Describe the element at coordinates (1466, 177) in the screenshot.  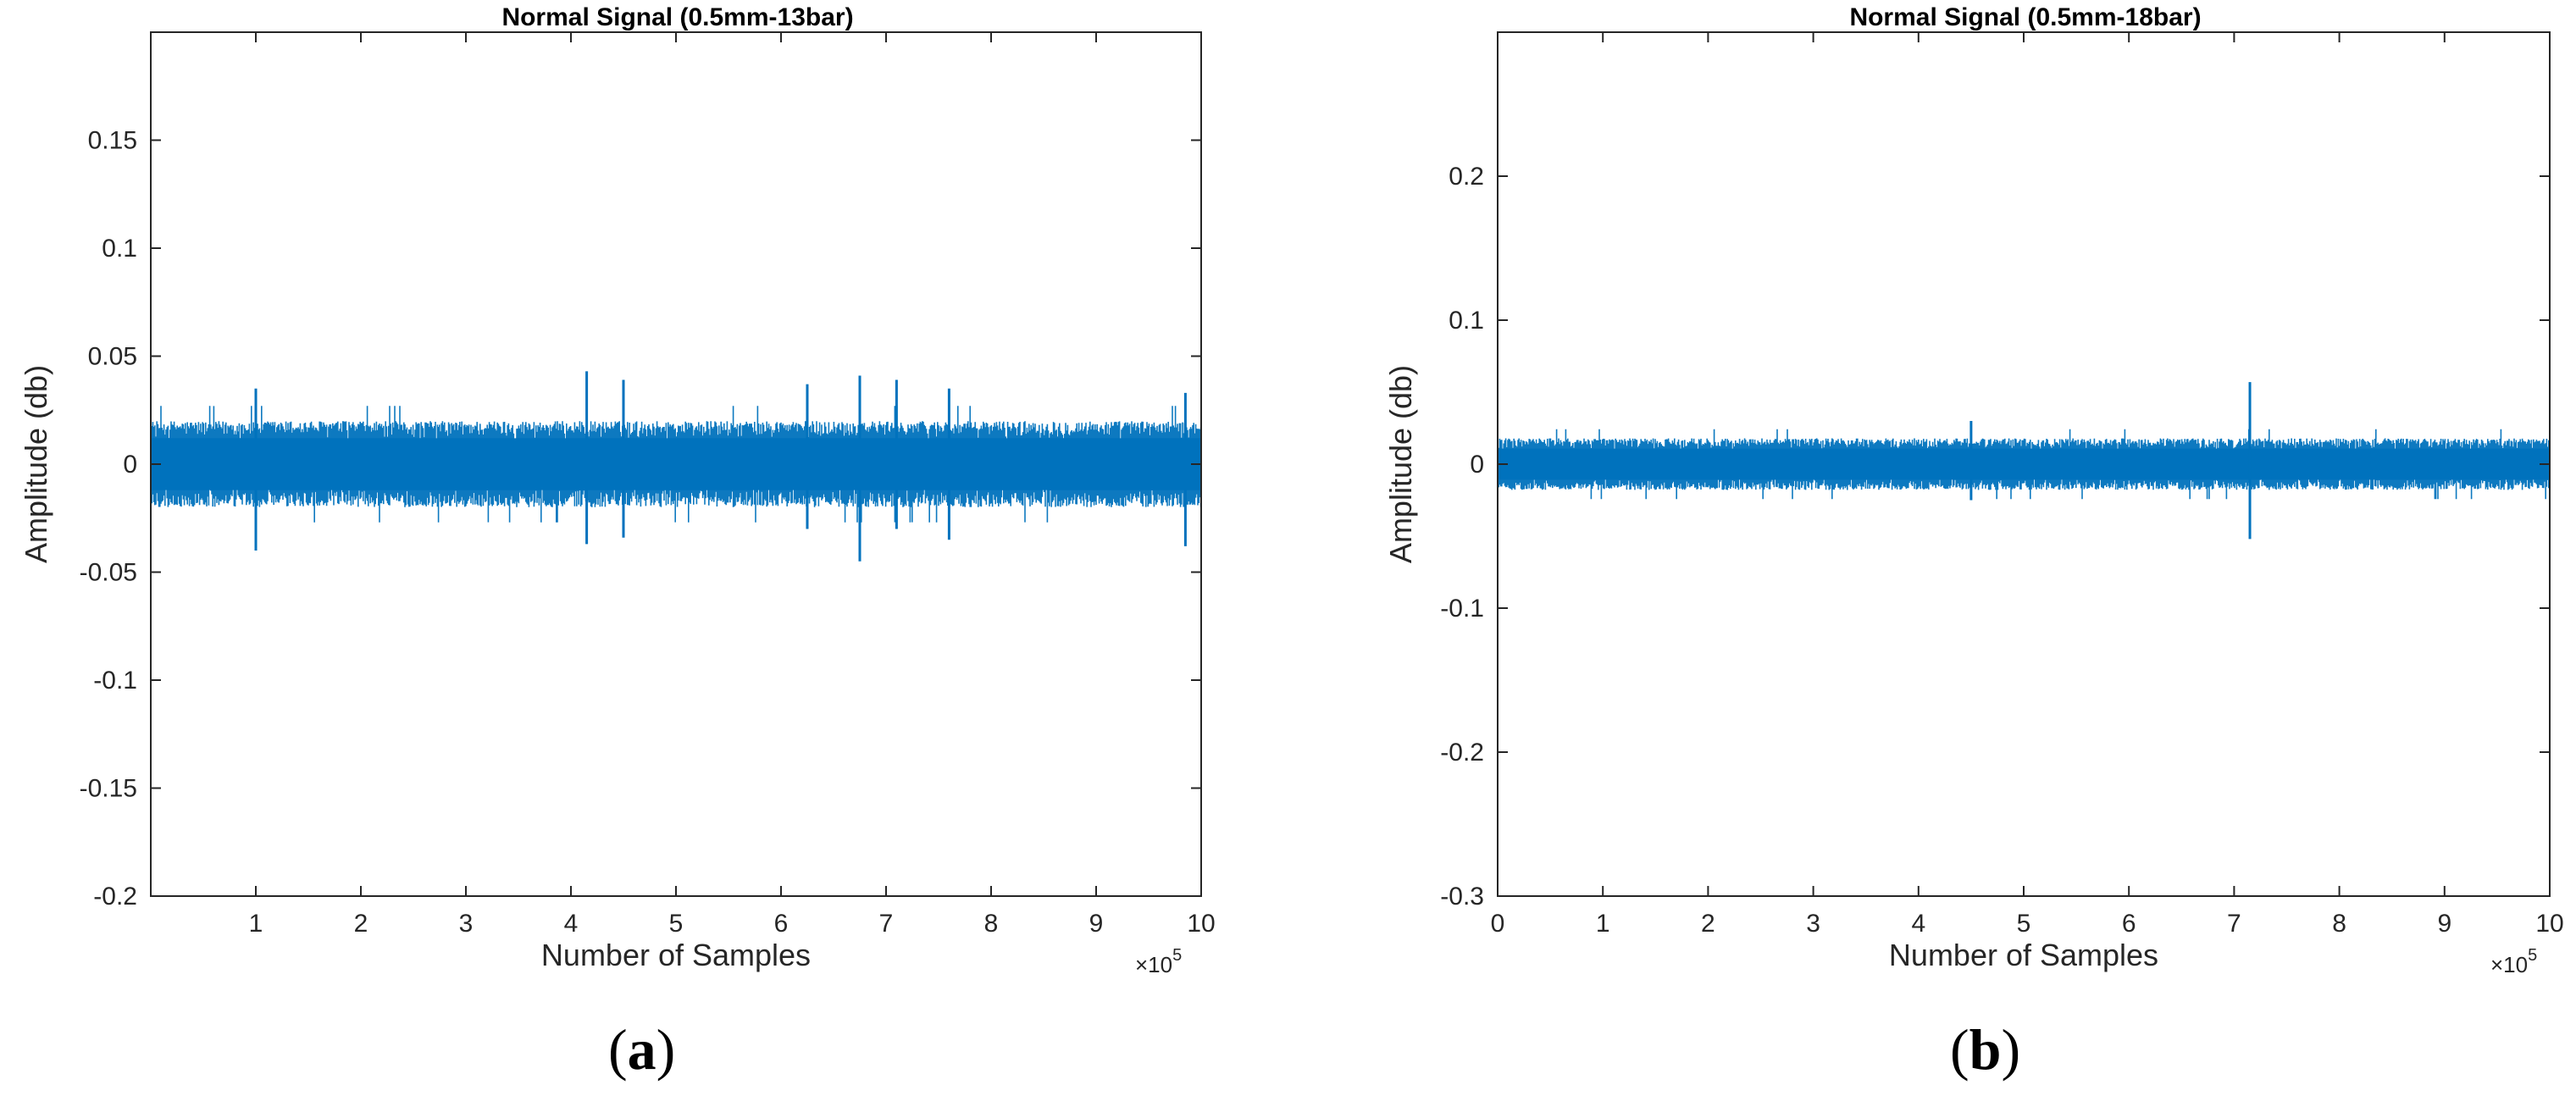
I see `y-tick-label: 0.2` at that location.